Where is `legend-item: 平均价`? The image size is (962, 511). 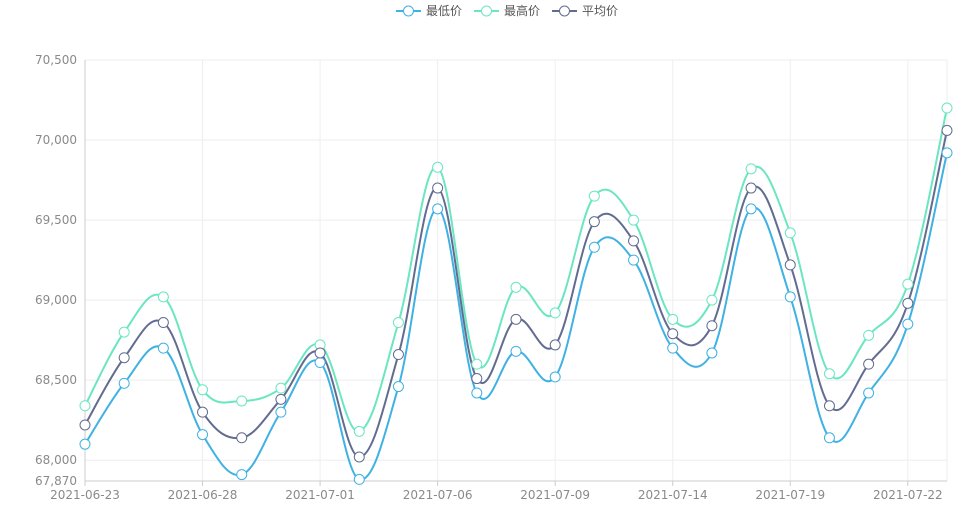
legend-item: 平均价 is located at coordinates (585, 11).